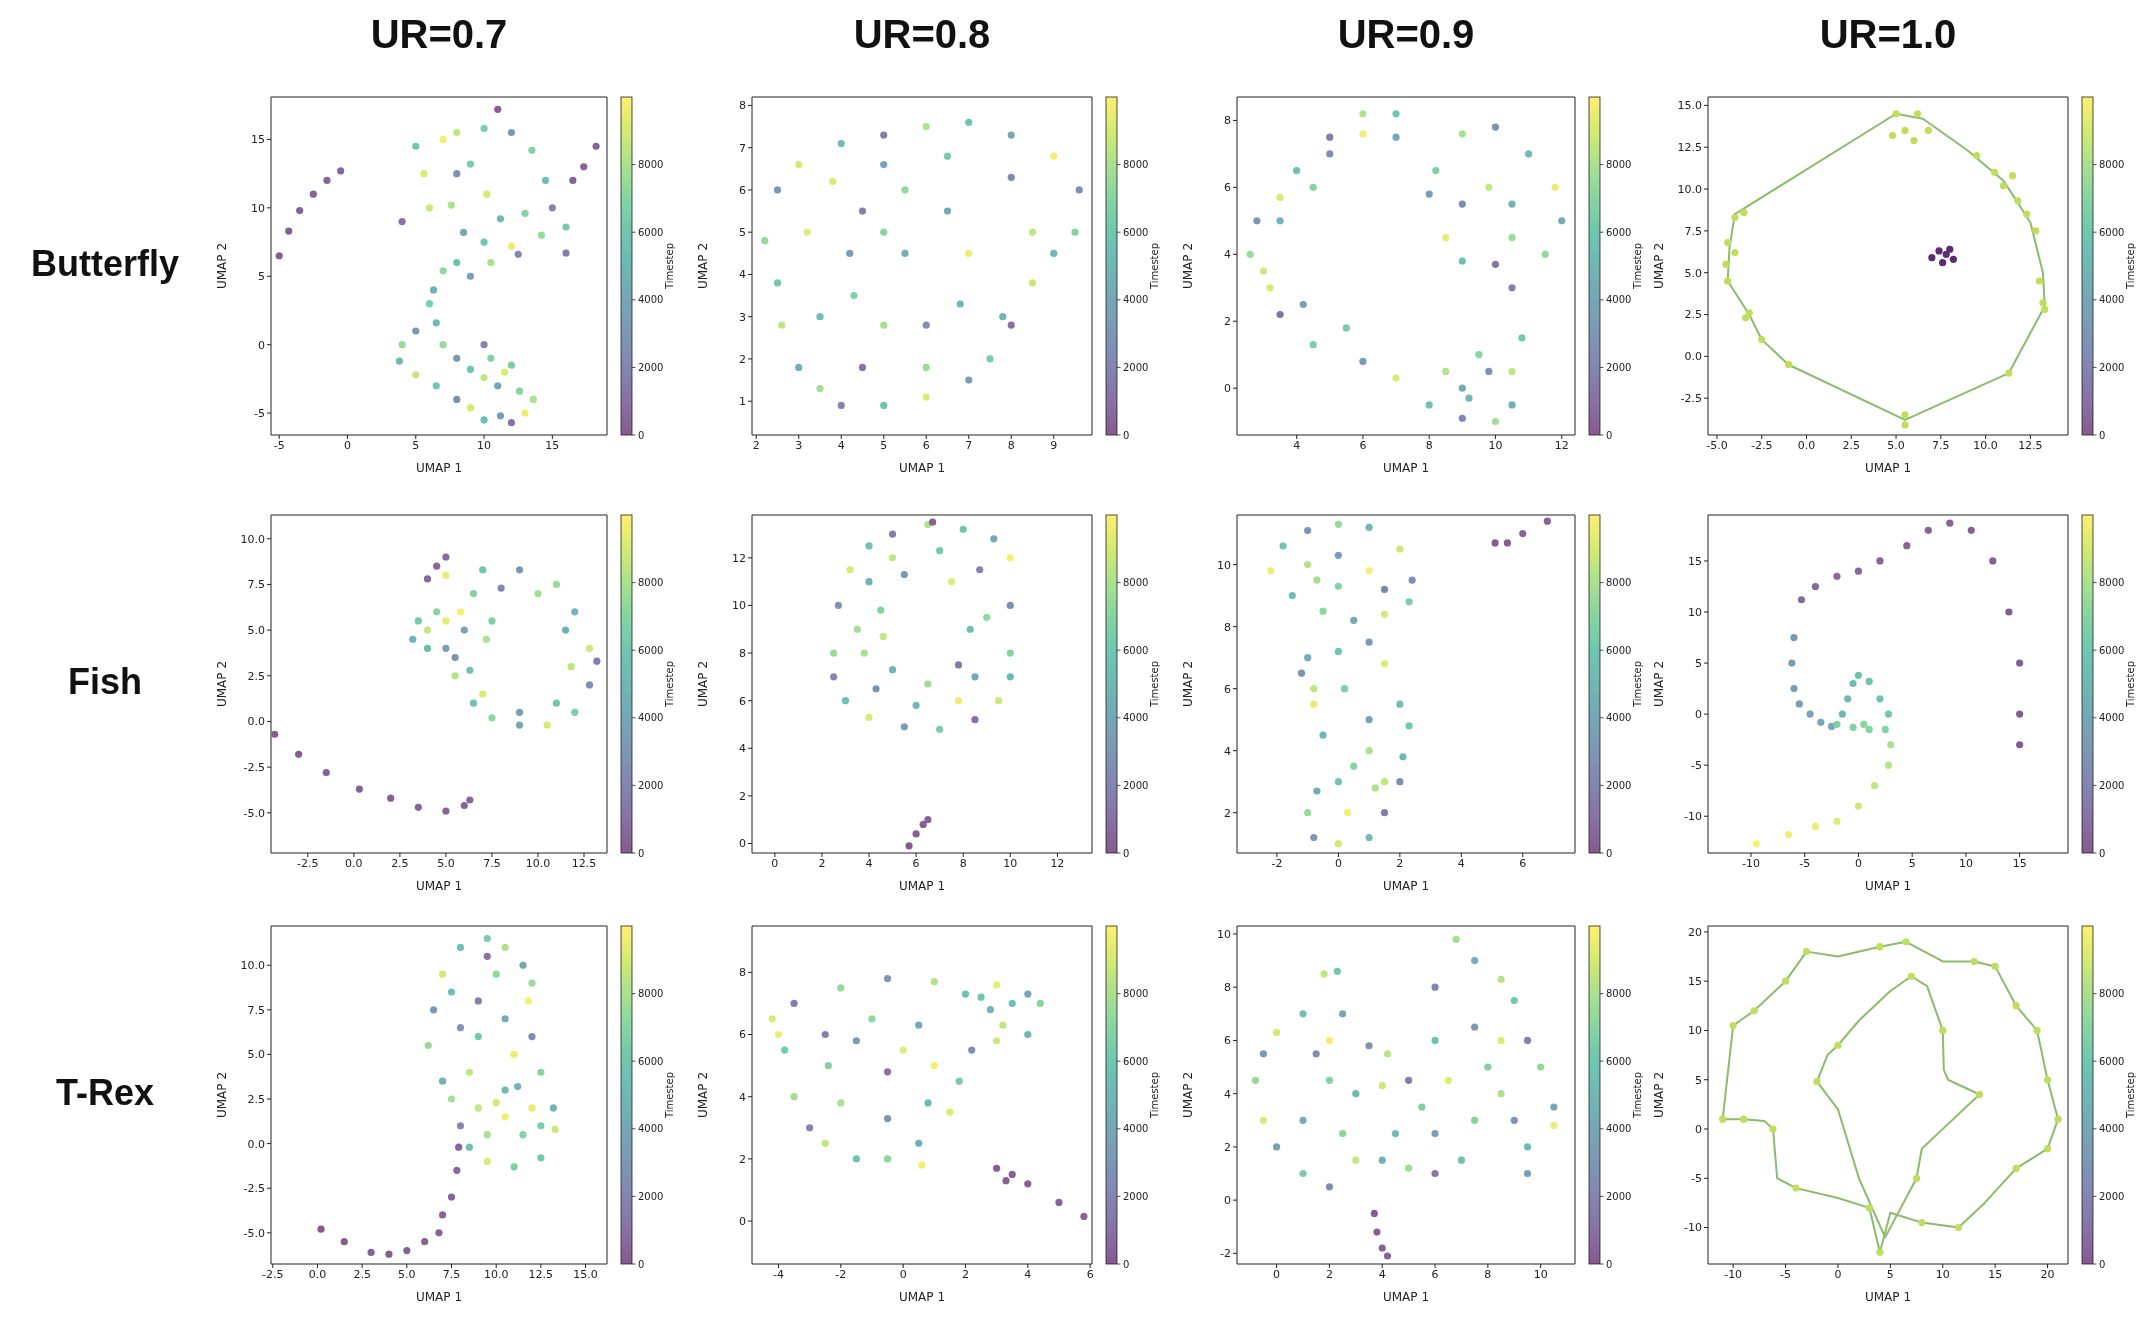  I want to click on y-tick-label: 12, so click(739, 558).